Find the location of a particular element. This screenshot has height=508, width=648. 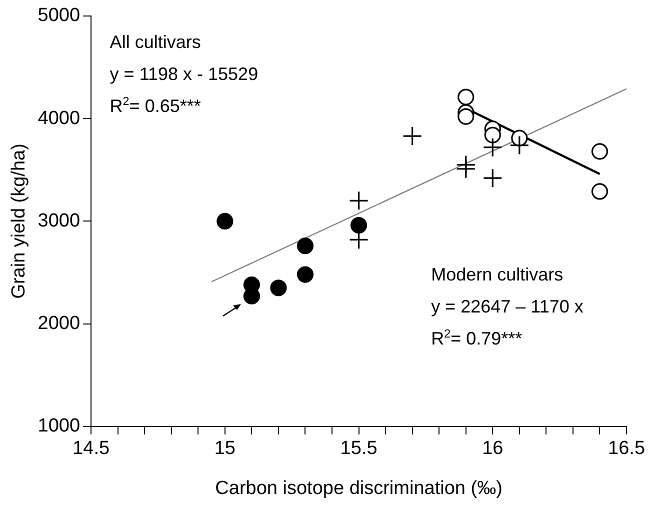

x-axis-title: Carbon isotope discrimination (‰) is located at coordinates (358, 488).